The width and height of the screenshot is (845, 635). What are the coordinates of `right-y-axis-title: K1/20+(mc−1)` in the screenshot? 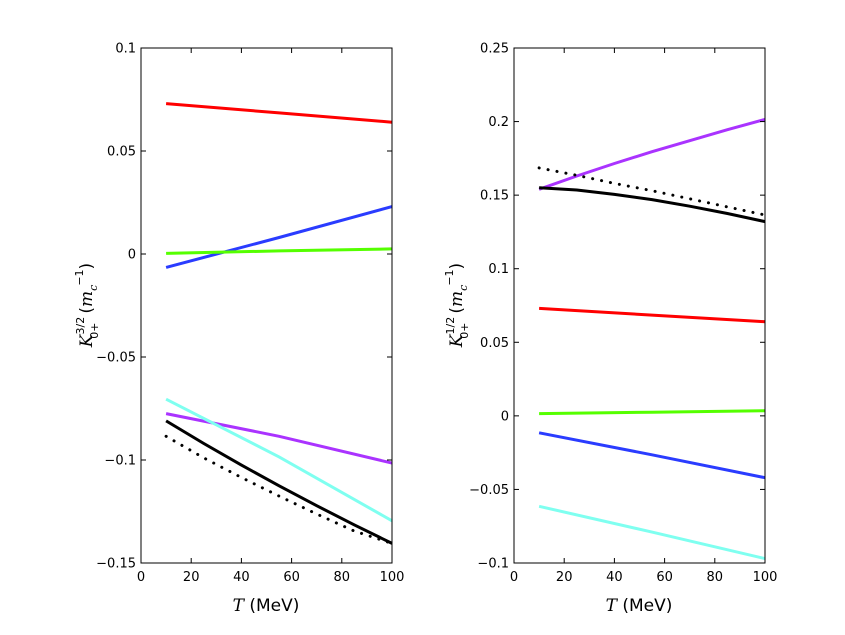 It's located at (457, 305).